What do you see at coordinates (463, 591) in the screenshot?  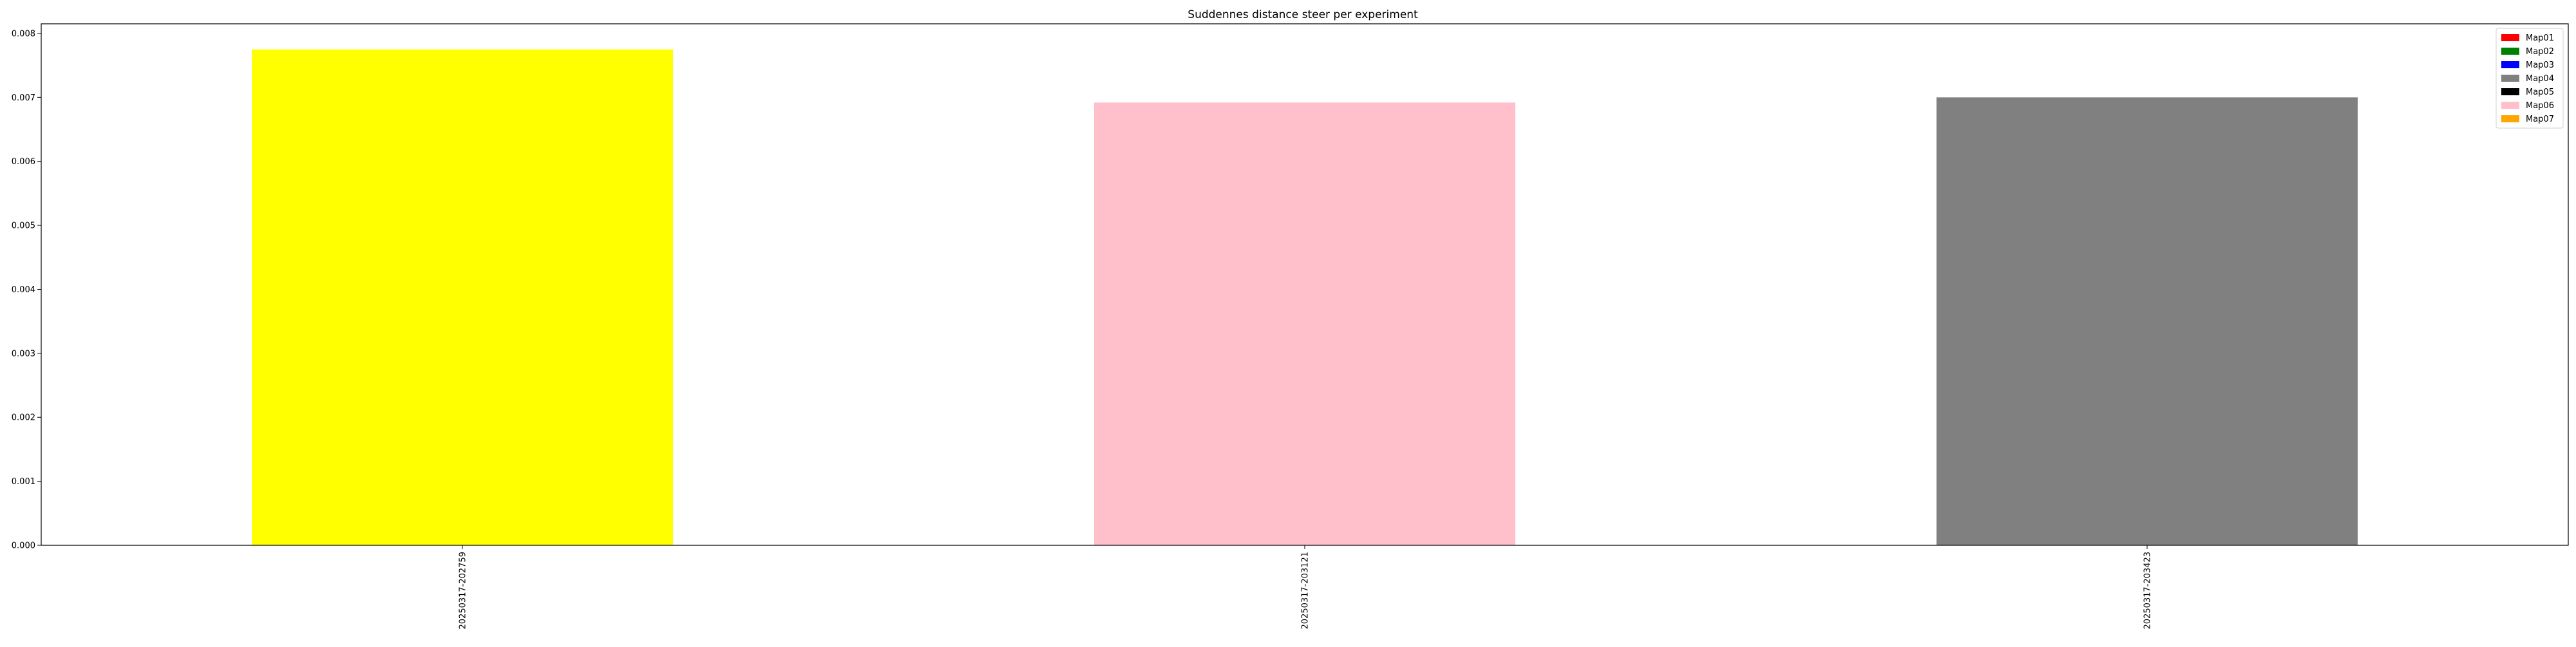 I see `x-tick-label: 20250317-202759` at bounding box center [463, 591].